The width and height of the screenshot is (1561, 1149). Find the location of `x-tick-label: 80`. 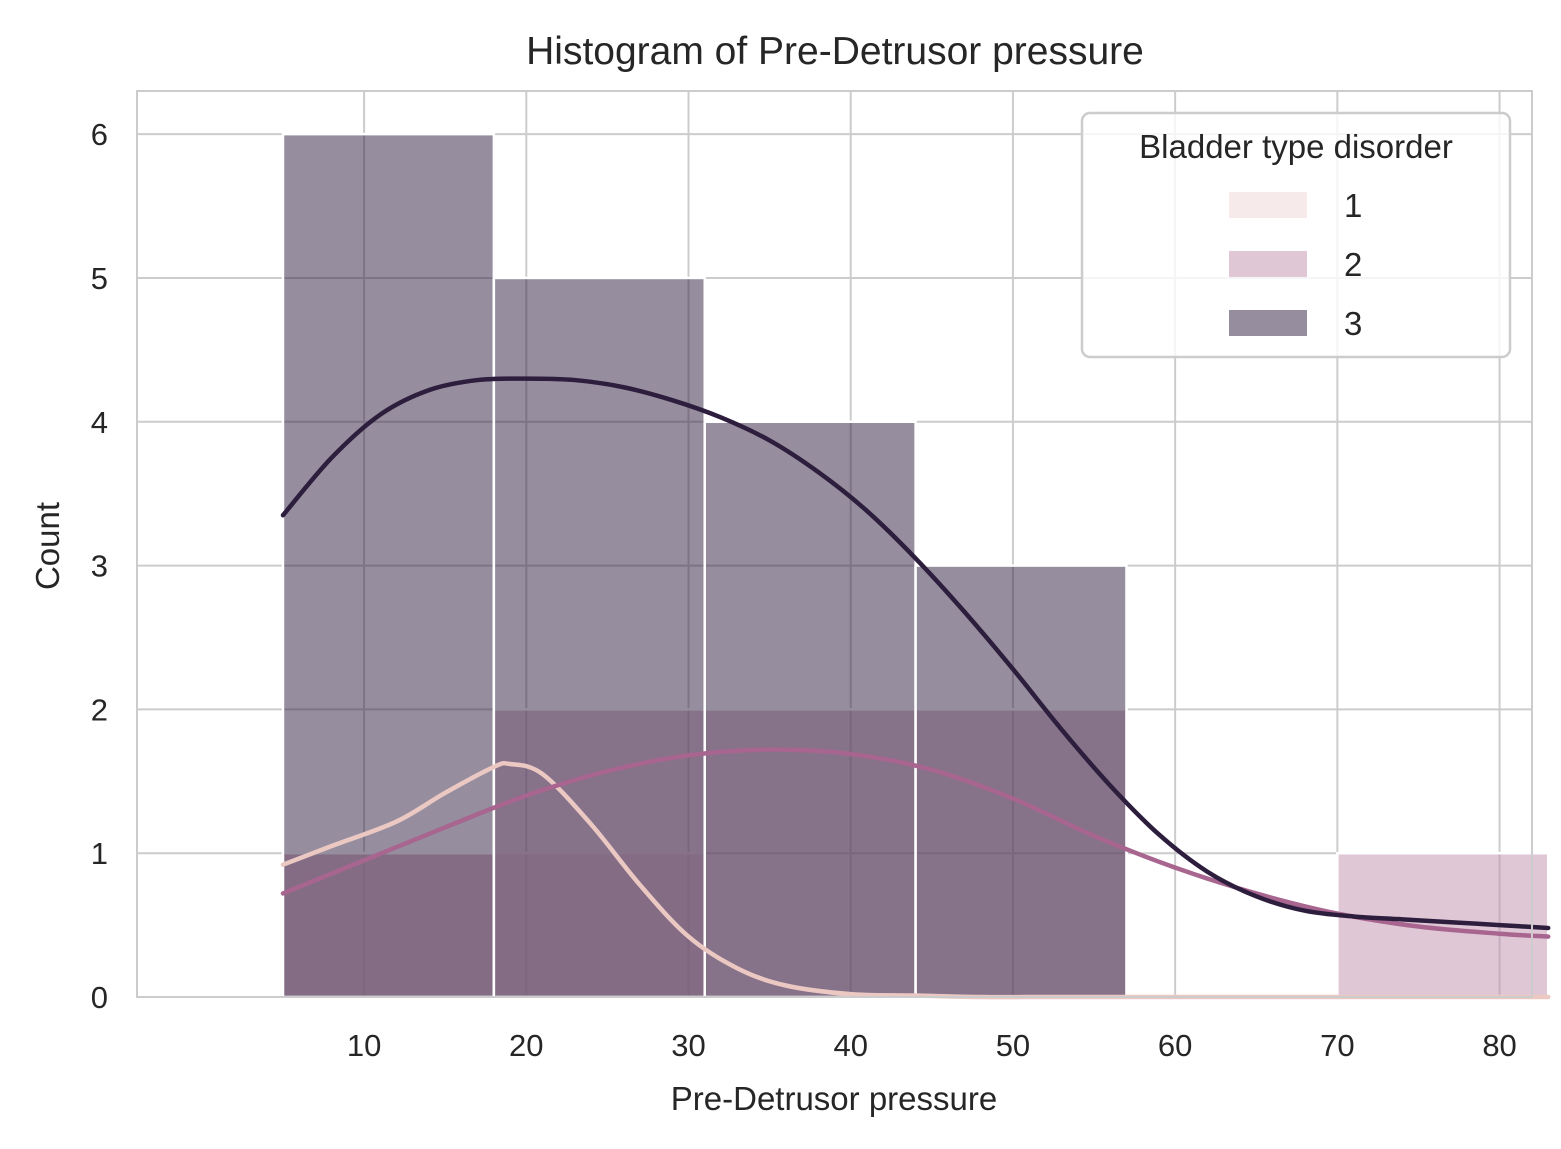

x-tick-label: 80 is located at coordinates (1499, 1045).